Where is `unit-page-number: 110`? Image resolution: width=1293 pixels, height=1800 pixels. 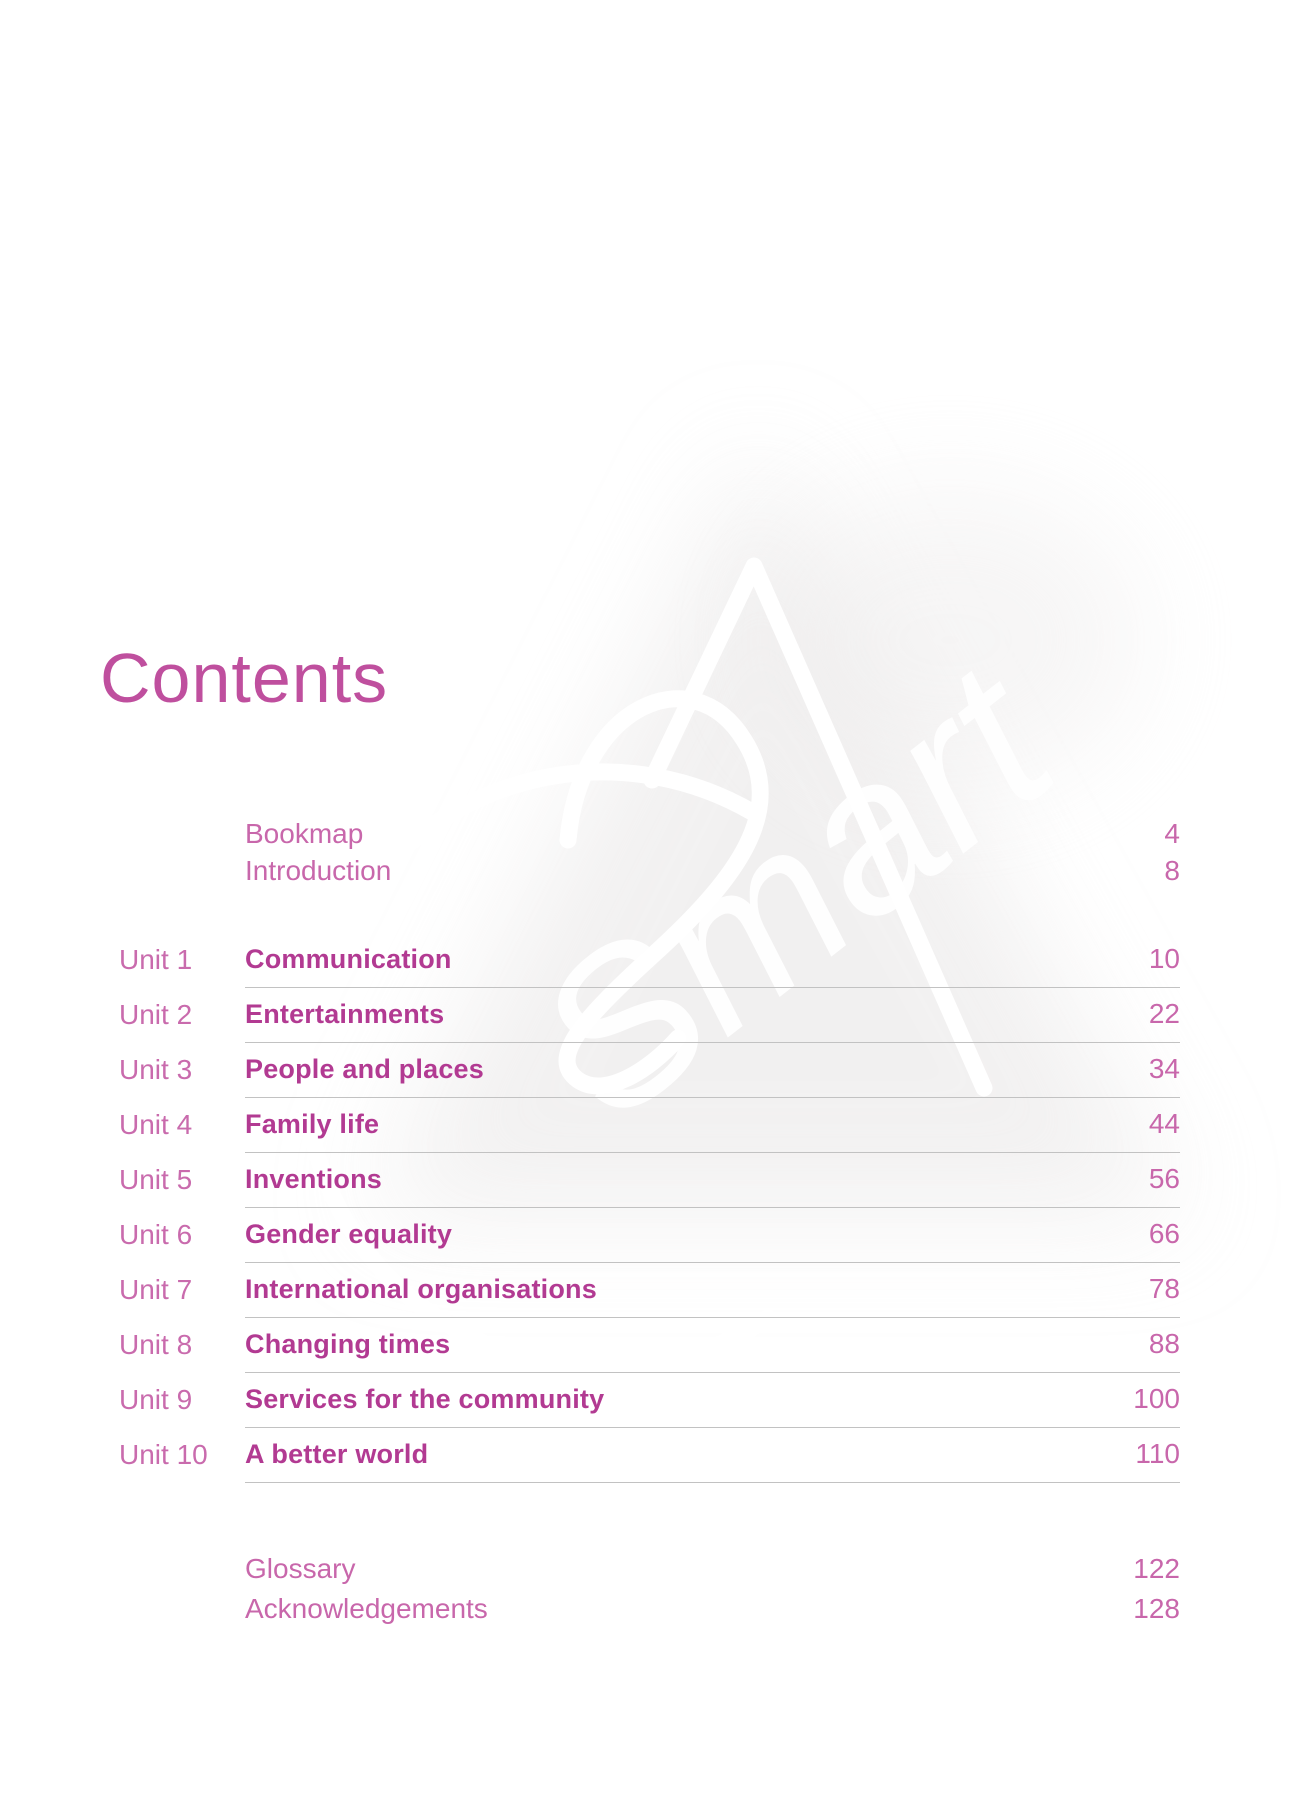
unit-page-number: 110 is located at coordinates (1157, 1453).